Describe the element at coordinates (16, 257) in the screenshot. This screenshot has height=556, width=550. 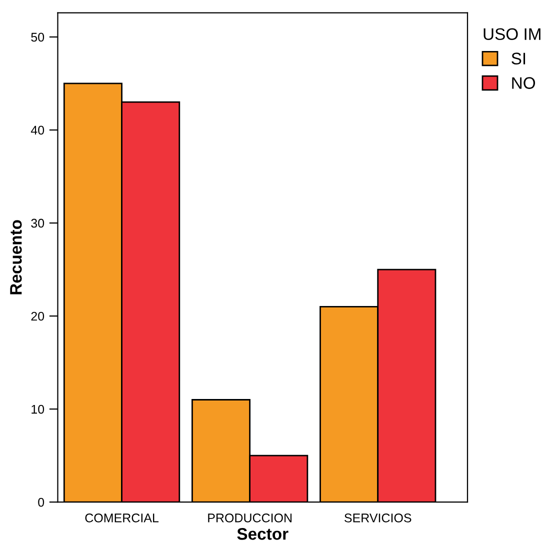
I see `y-axis-title: Recuento` at that location.